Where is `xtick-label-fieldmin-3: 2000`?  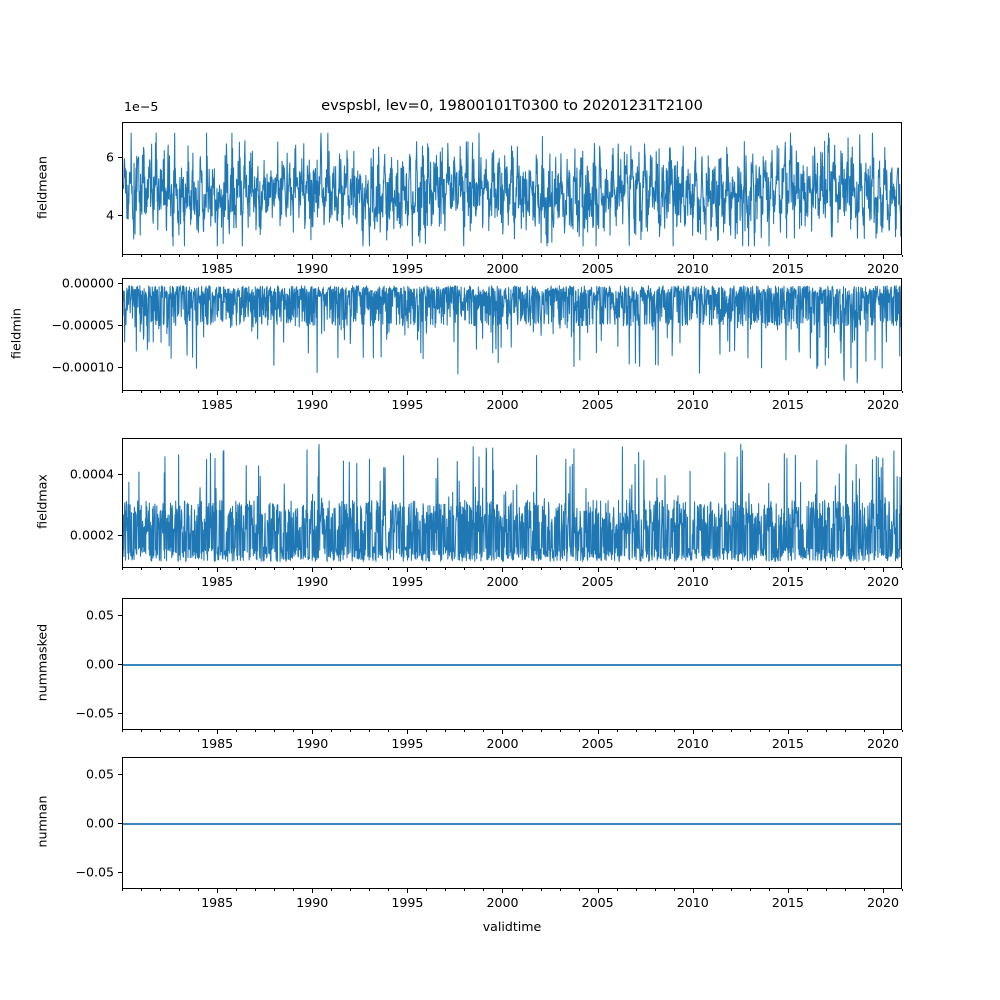 xtick-label-fieldmin-3: 2000 is located at coordinates (502, 404).